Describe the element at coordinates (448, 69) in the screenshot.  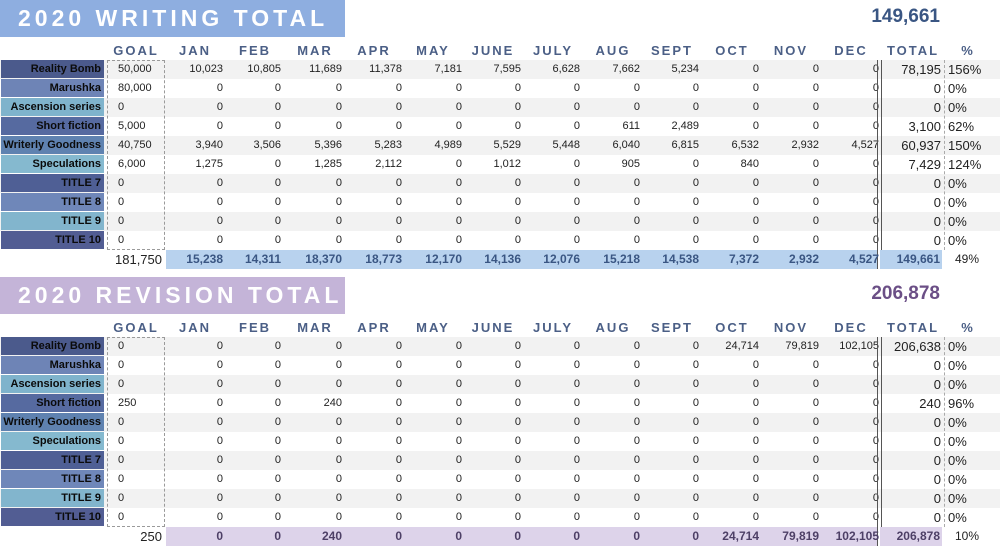
I see `month-cell: 7,181` at that location.